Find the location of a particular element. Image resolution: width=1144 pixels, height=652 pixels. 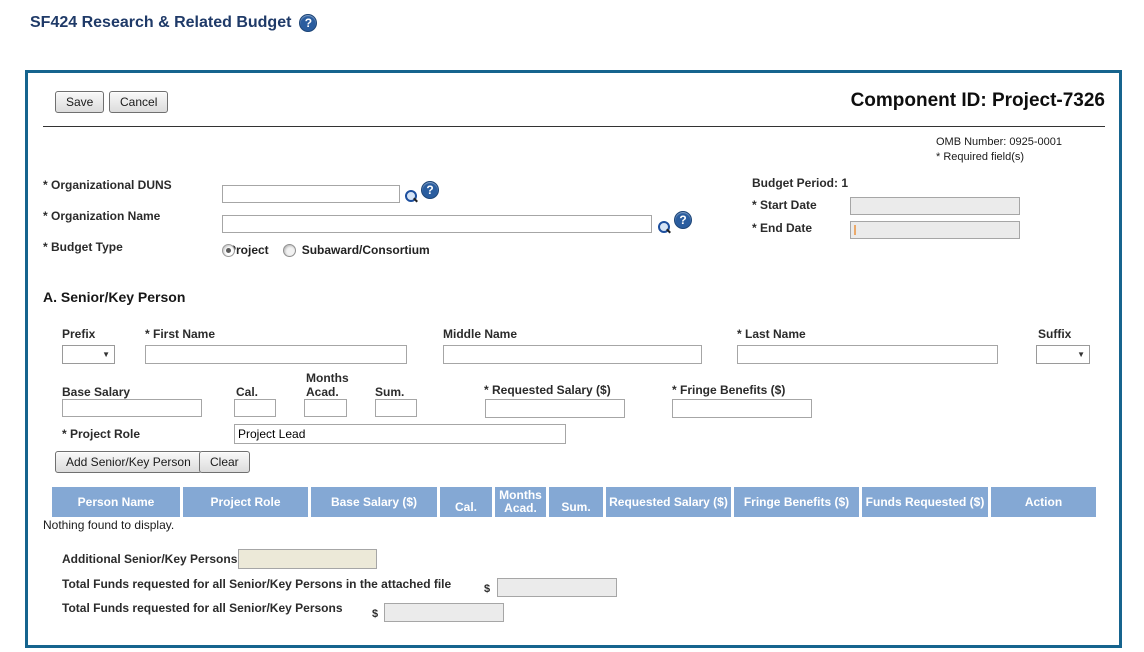

base-salary-label: Base Salary is located at coordinates (96, 392).